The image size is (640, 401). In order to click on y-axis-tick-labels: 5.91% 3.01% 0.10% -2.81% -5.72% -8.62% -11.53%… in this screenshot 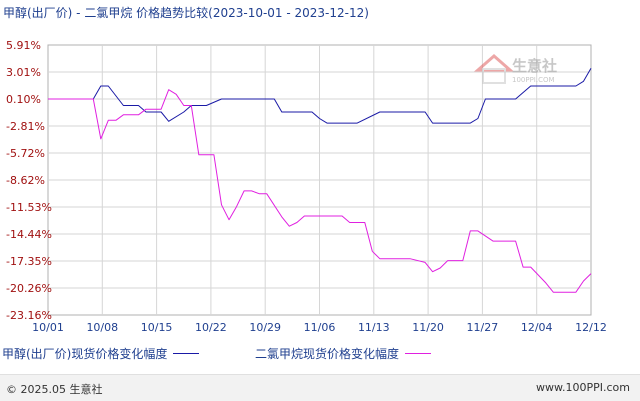, I will do `click(29, 180)`.